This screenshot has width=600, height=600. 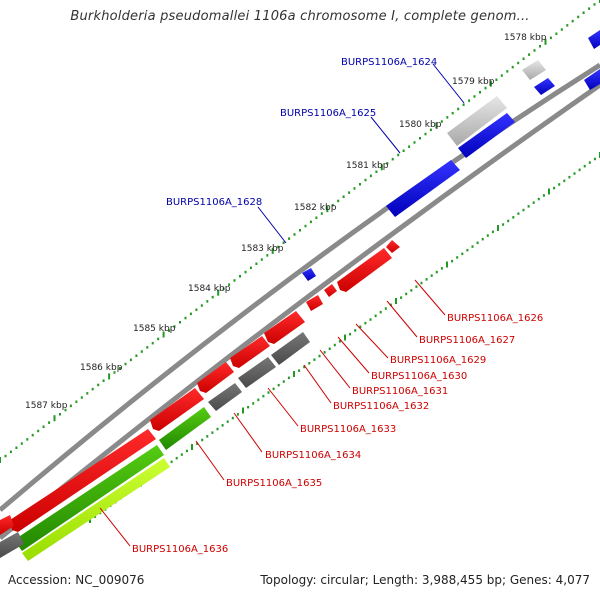 What do you see at coordinates (419, 376) in the screenshot?
I see `gene-label: BURPS1106A_1630` at bounding box center [419, 376].